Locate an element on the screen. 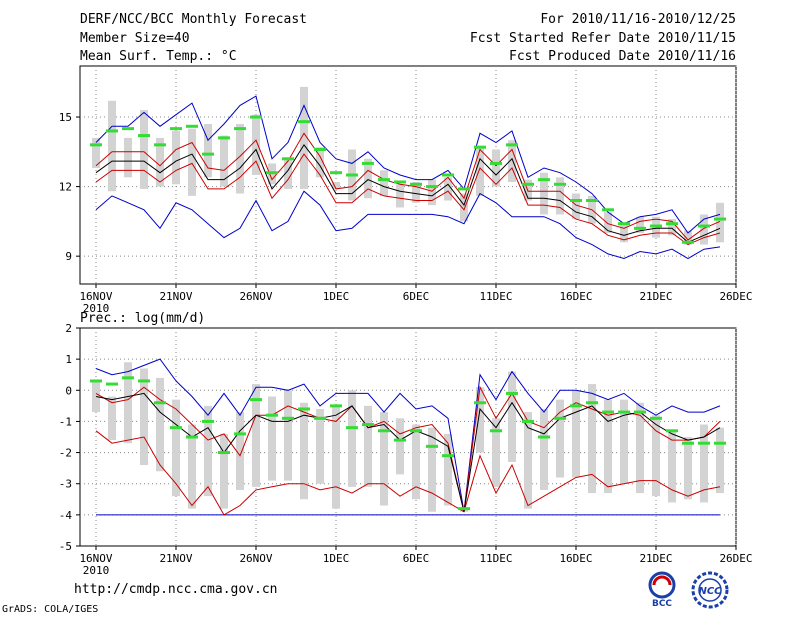 This screenshot has width=800, height=618. ncc-logo-label: NCC is located at coordinates (710, 591).